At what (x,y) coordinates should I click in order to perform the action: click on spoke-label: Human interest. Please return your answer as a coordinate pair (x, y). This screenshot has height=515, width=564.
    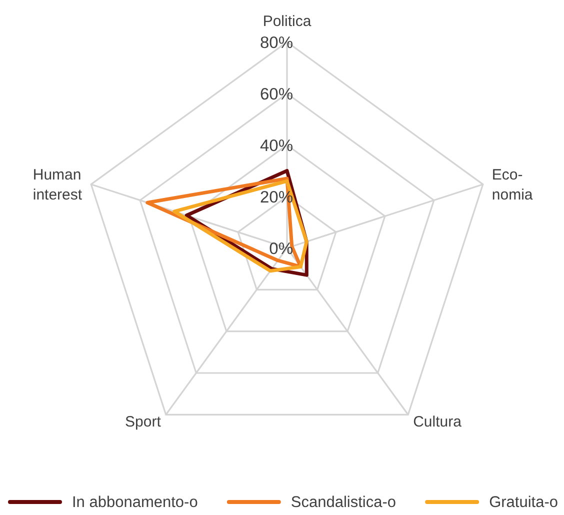
    Looking at the image, I should click on (57, 185).